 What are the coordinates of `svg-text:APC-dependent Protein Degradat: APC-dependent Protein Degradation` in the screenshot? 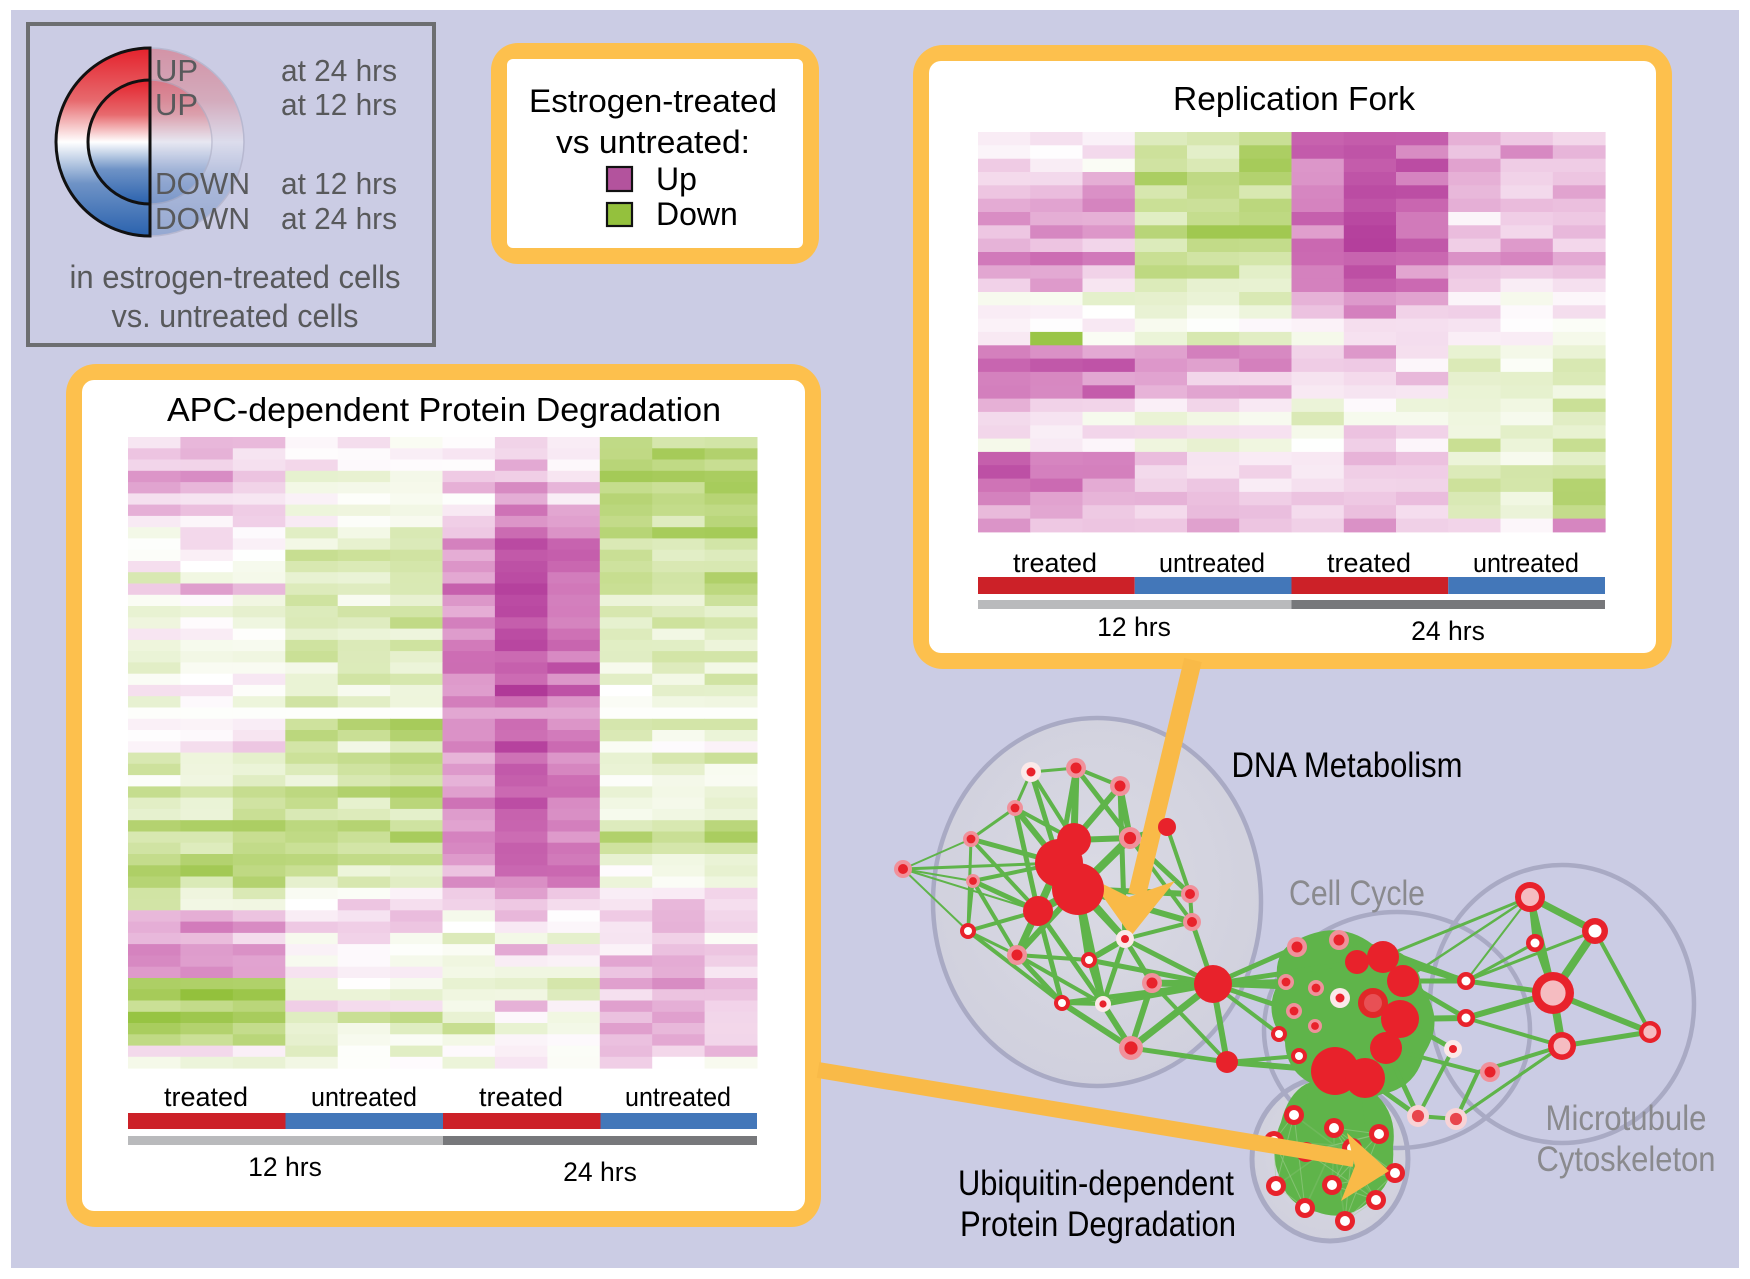 It's located at (444, 409).